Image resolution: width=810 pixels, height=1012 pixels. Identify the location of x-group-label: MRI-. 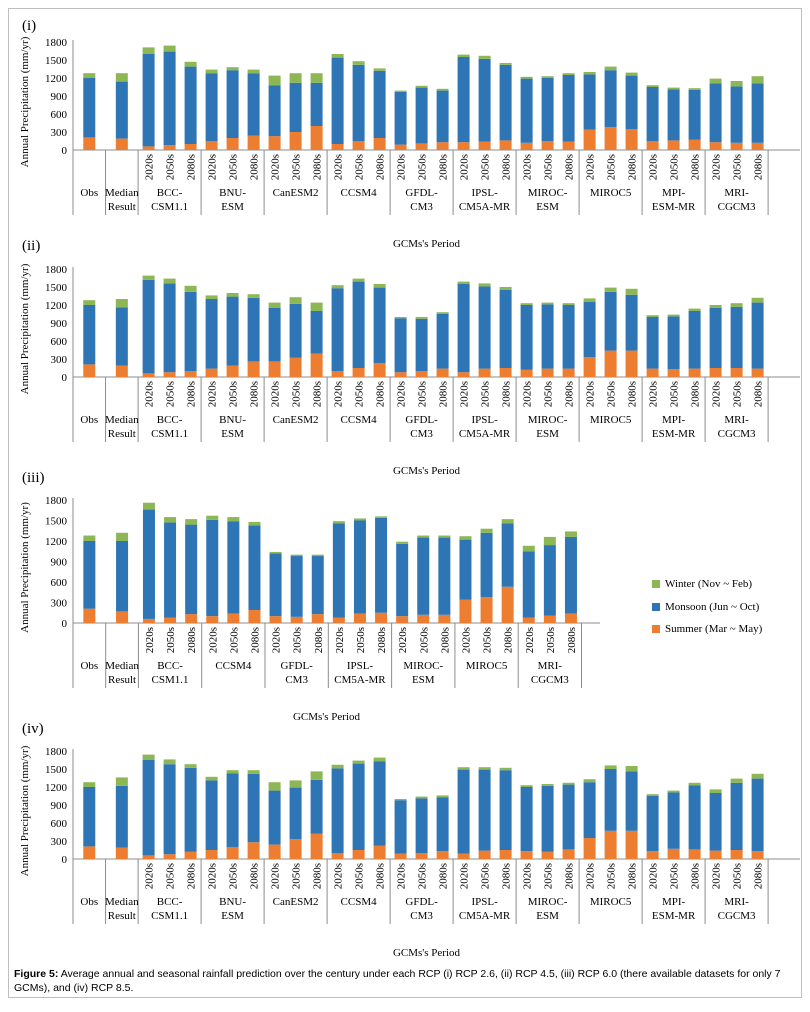
(550, 666).